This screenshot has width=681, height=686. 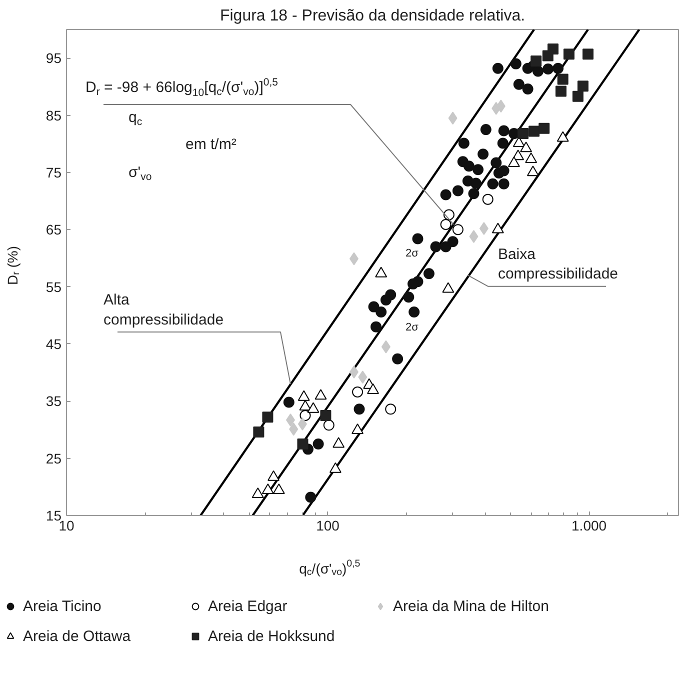 What do you see at coordinates (272, 636) in the screenshot?
I see `legend-label: Areia de Hokksund` at bounding box center [272, 636].